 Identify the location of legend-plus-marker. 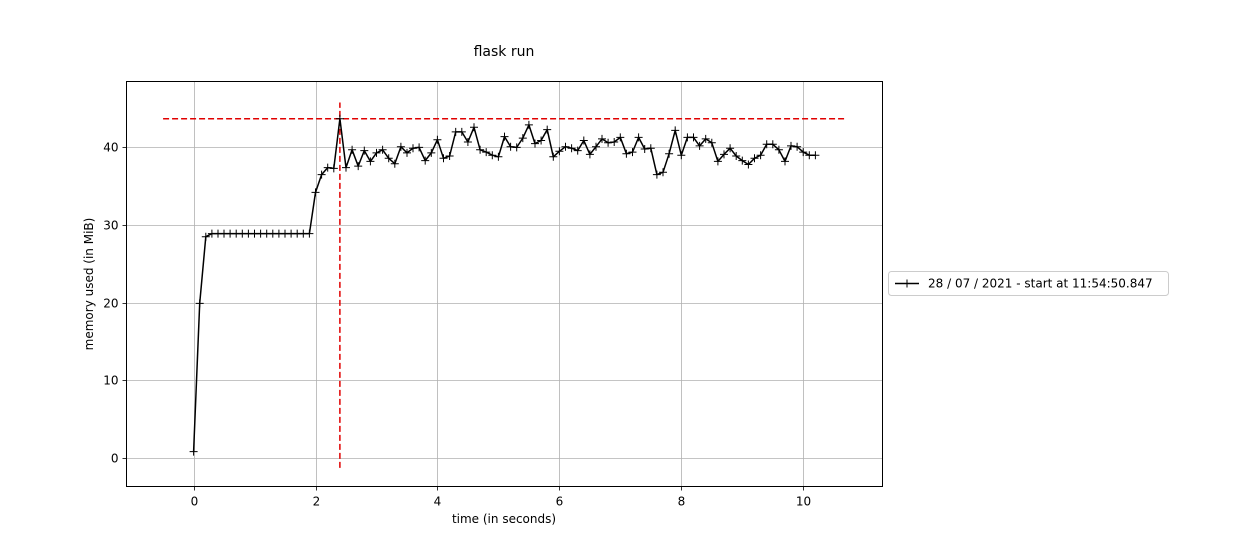
(907, 283).